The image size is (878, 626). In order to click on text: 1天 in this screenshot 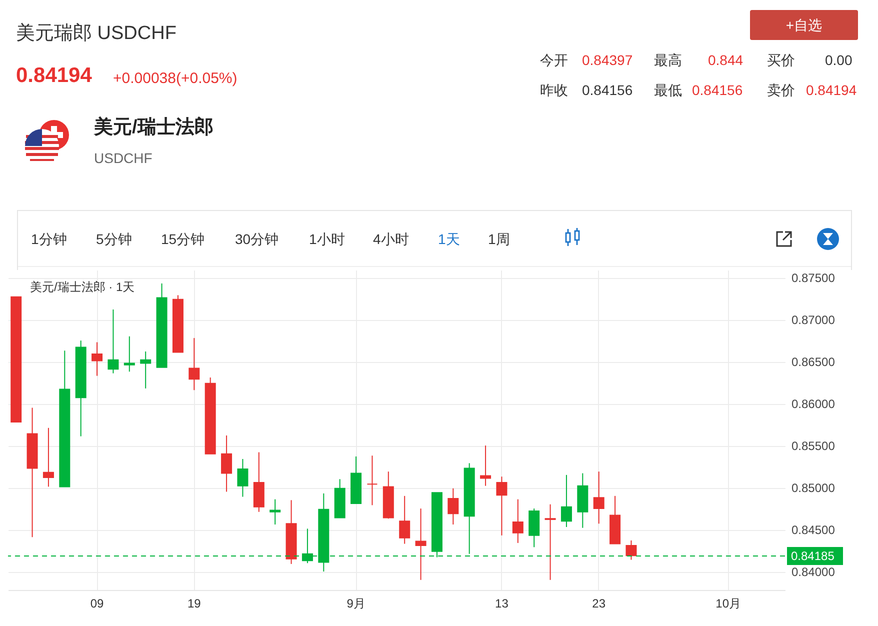, I will do `click(449, 240)`.